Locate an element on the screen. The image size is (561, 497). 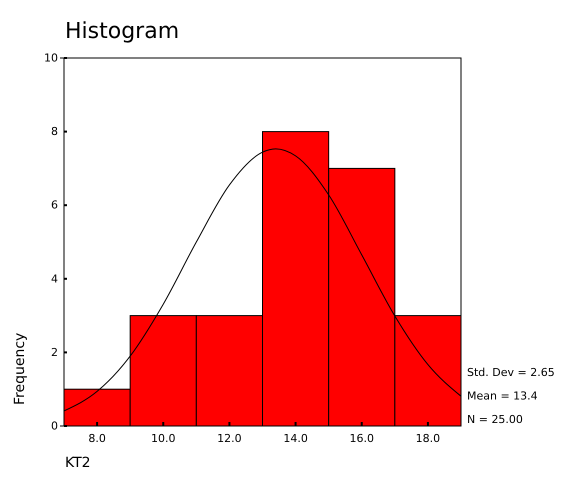
x-tick-label: 18.0 is located at coordinates (428, 438).